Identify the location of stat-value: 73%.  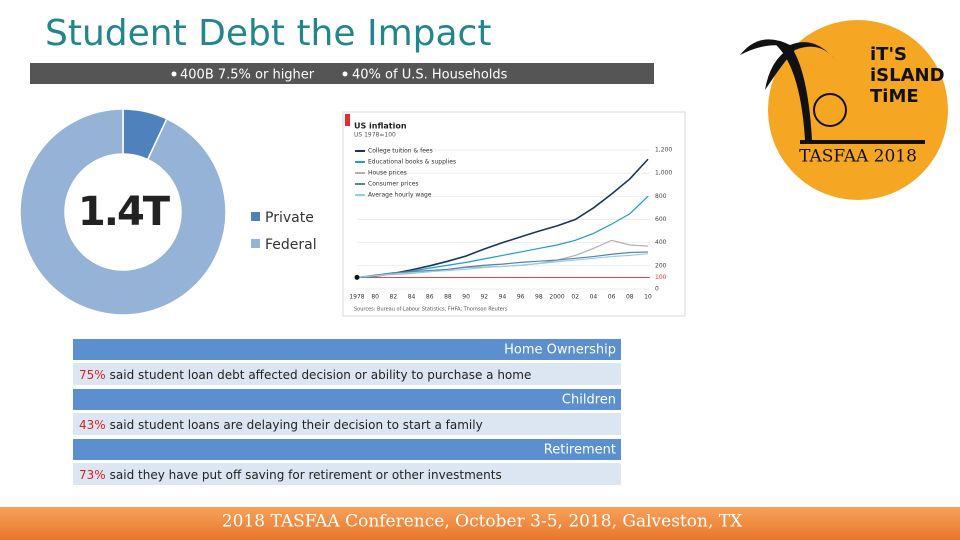
(92, 475).